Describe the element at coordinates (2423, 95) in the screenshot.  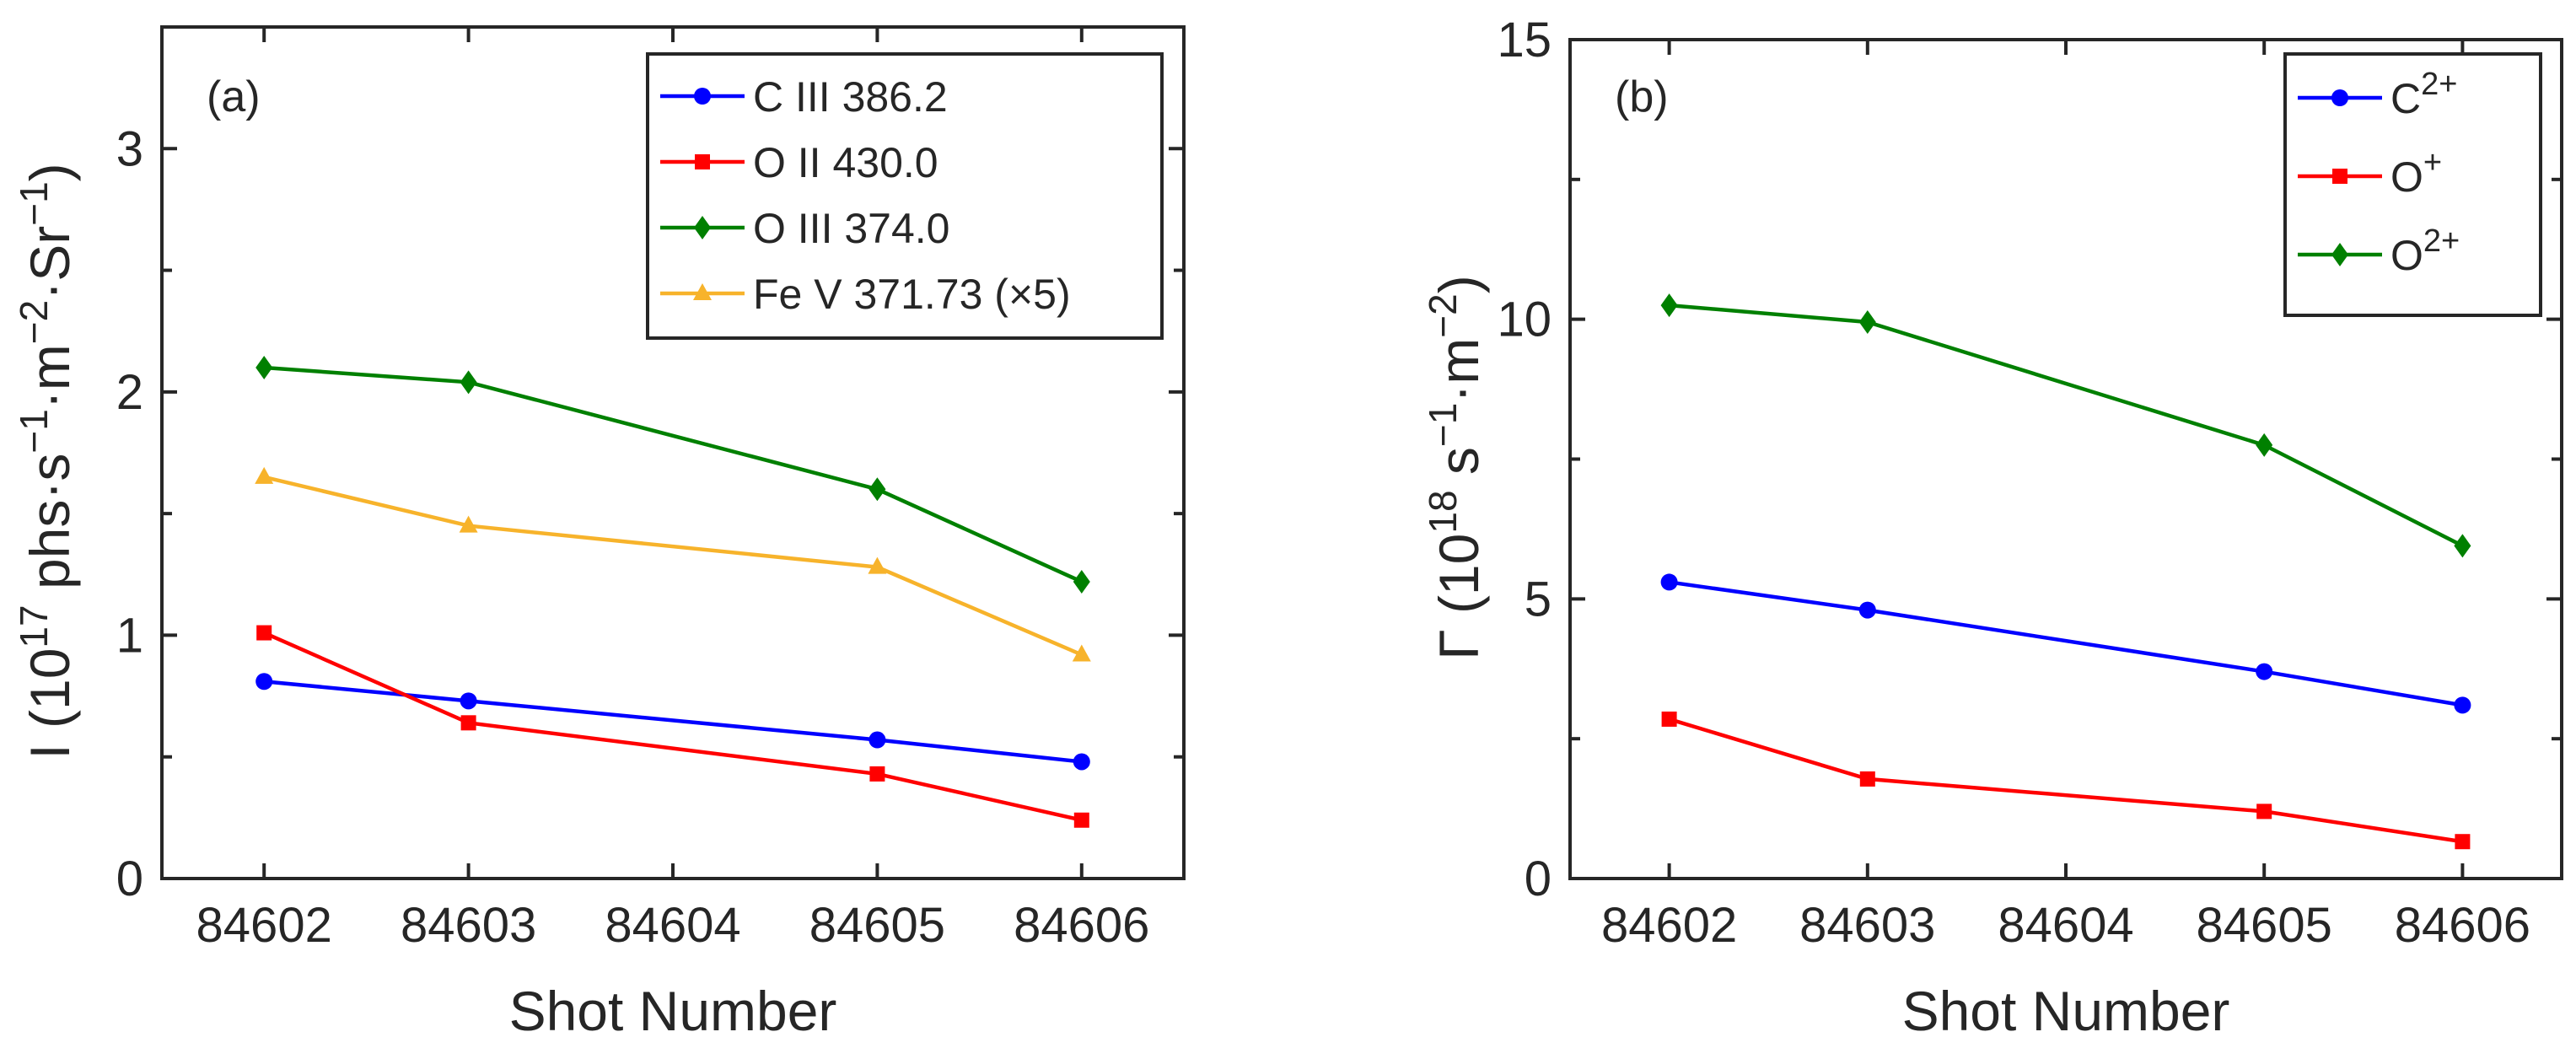
I see `legend-entry-label: C2+` at that location.